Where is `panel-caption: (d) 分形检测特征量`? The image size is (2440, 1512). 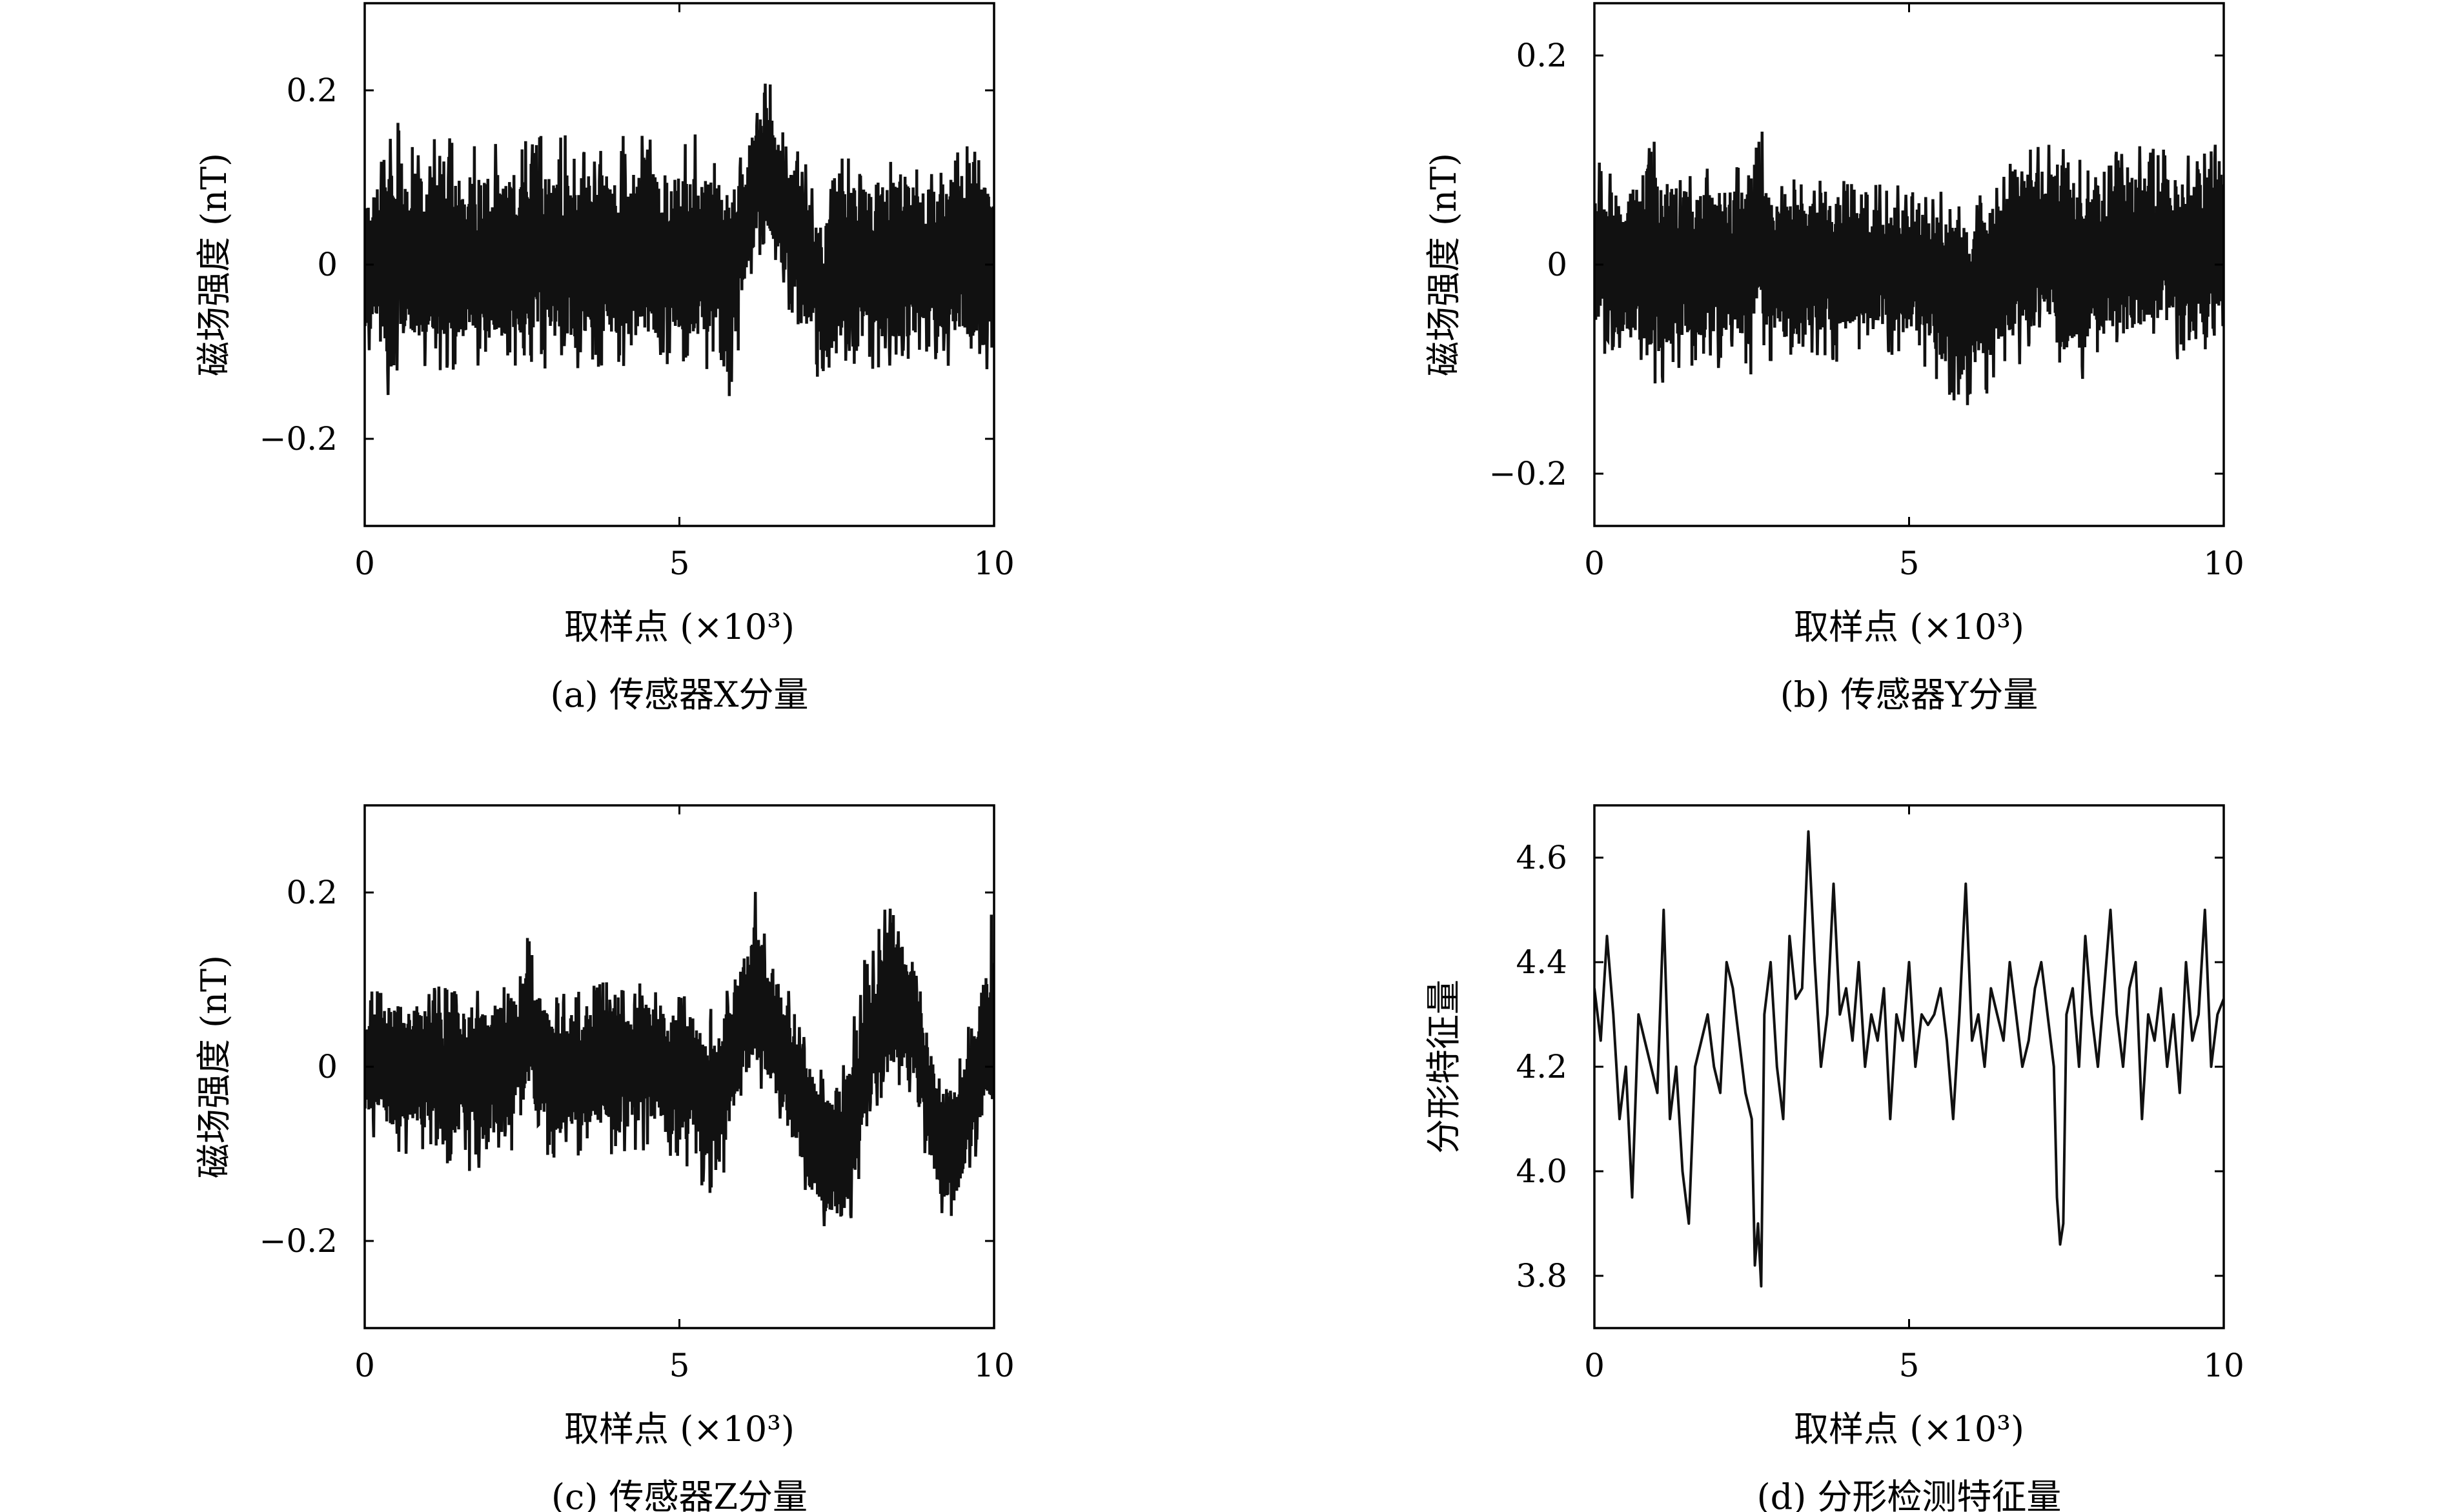 panel-caption: (d) 分形检测特征量 is located at coordinates (1909, 1494).